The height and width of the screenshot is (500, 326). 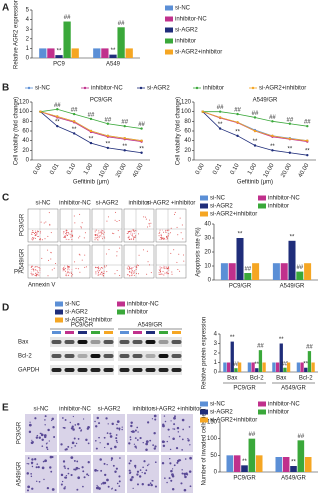 What do you see at coordinates (262, 198) in the screenshot?
I see `legend-swatch` at bounding box center [262, 198].